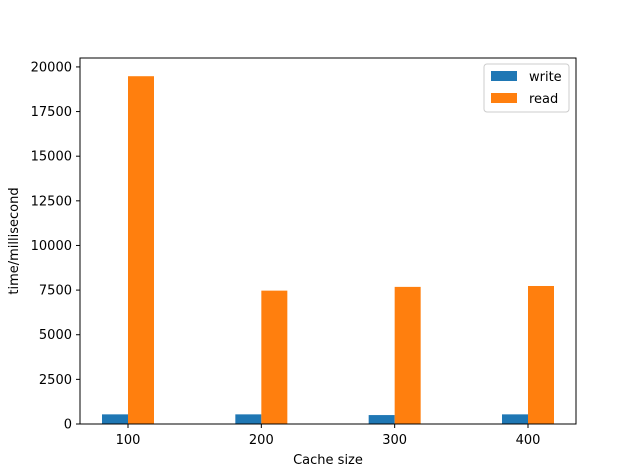 This screenshot has height=476, width=640. I want to click on y-tick-label: 0, so click(68, 425).